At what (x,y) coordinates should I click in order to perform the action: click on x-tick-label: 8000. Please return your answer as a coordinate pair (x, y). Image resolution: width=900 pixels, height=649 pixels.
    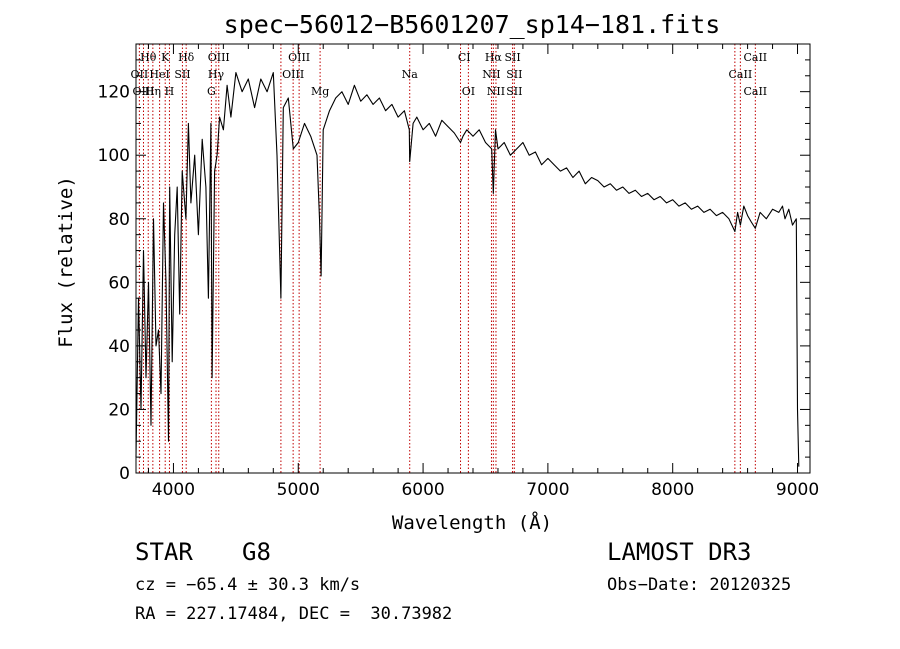
    Looking at the image, I should click on (672, 490).